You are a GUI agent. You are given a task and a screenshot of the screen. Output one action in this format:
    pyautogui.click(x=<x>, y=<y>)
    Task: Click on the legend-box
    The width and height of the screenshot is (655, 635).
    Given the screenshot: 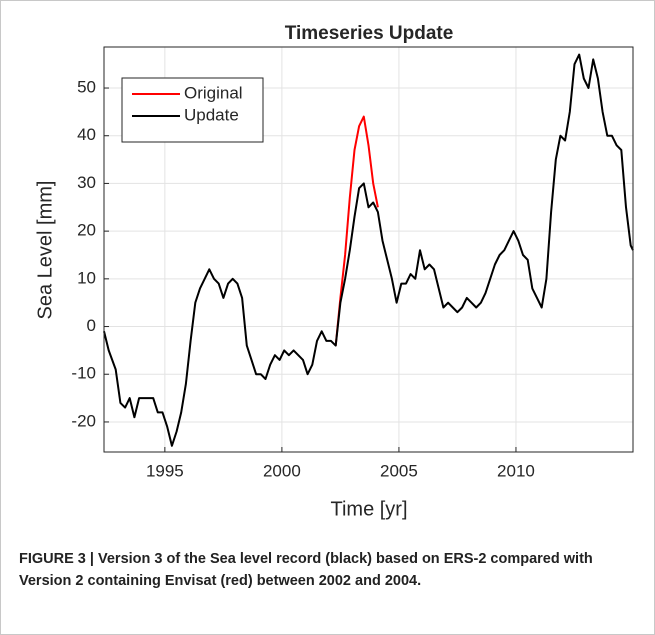 What is the action you would take?
    pyautogui.click(x=192, y=110)
    